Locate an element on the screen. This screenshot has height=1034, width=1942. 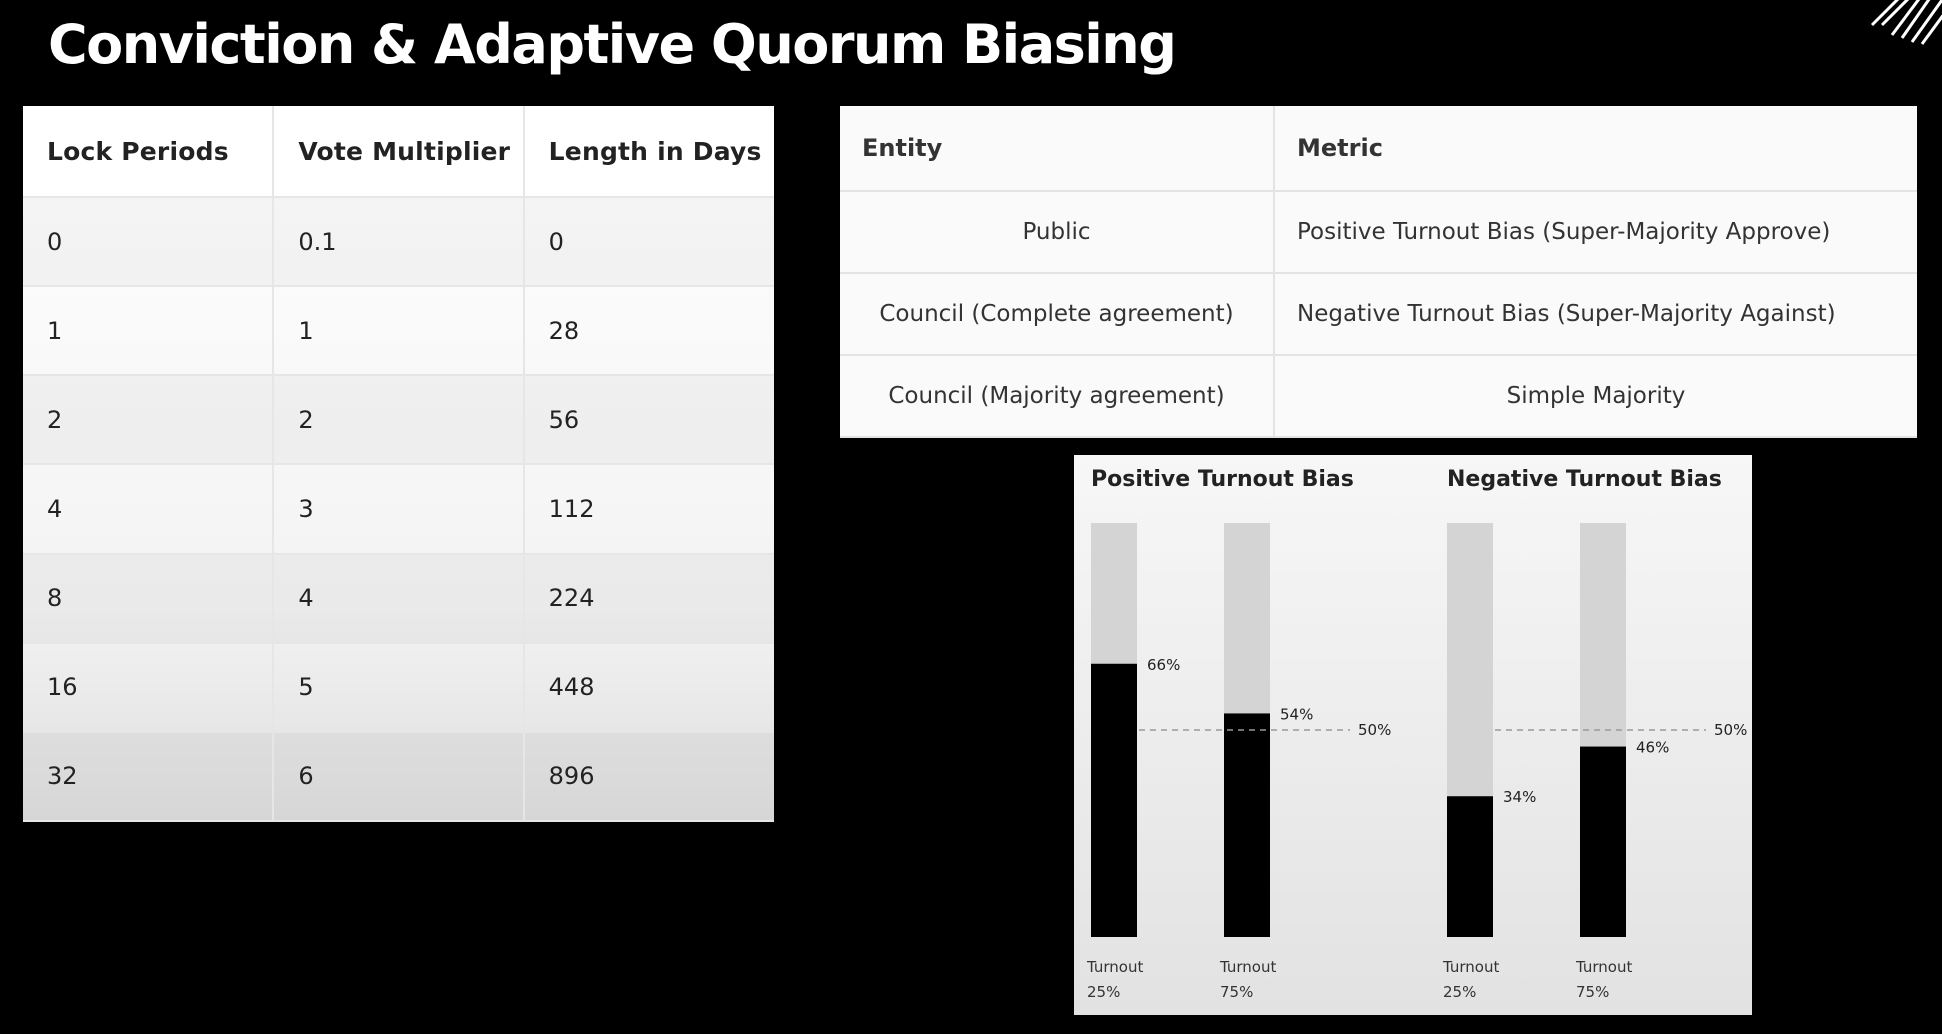
column-header: Vote Multiplier is located at coordinates (399, 152).